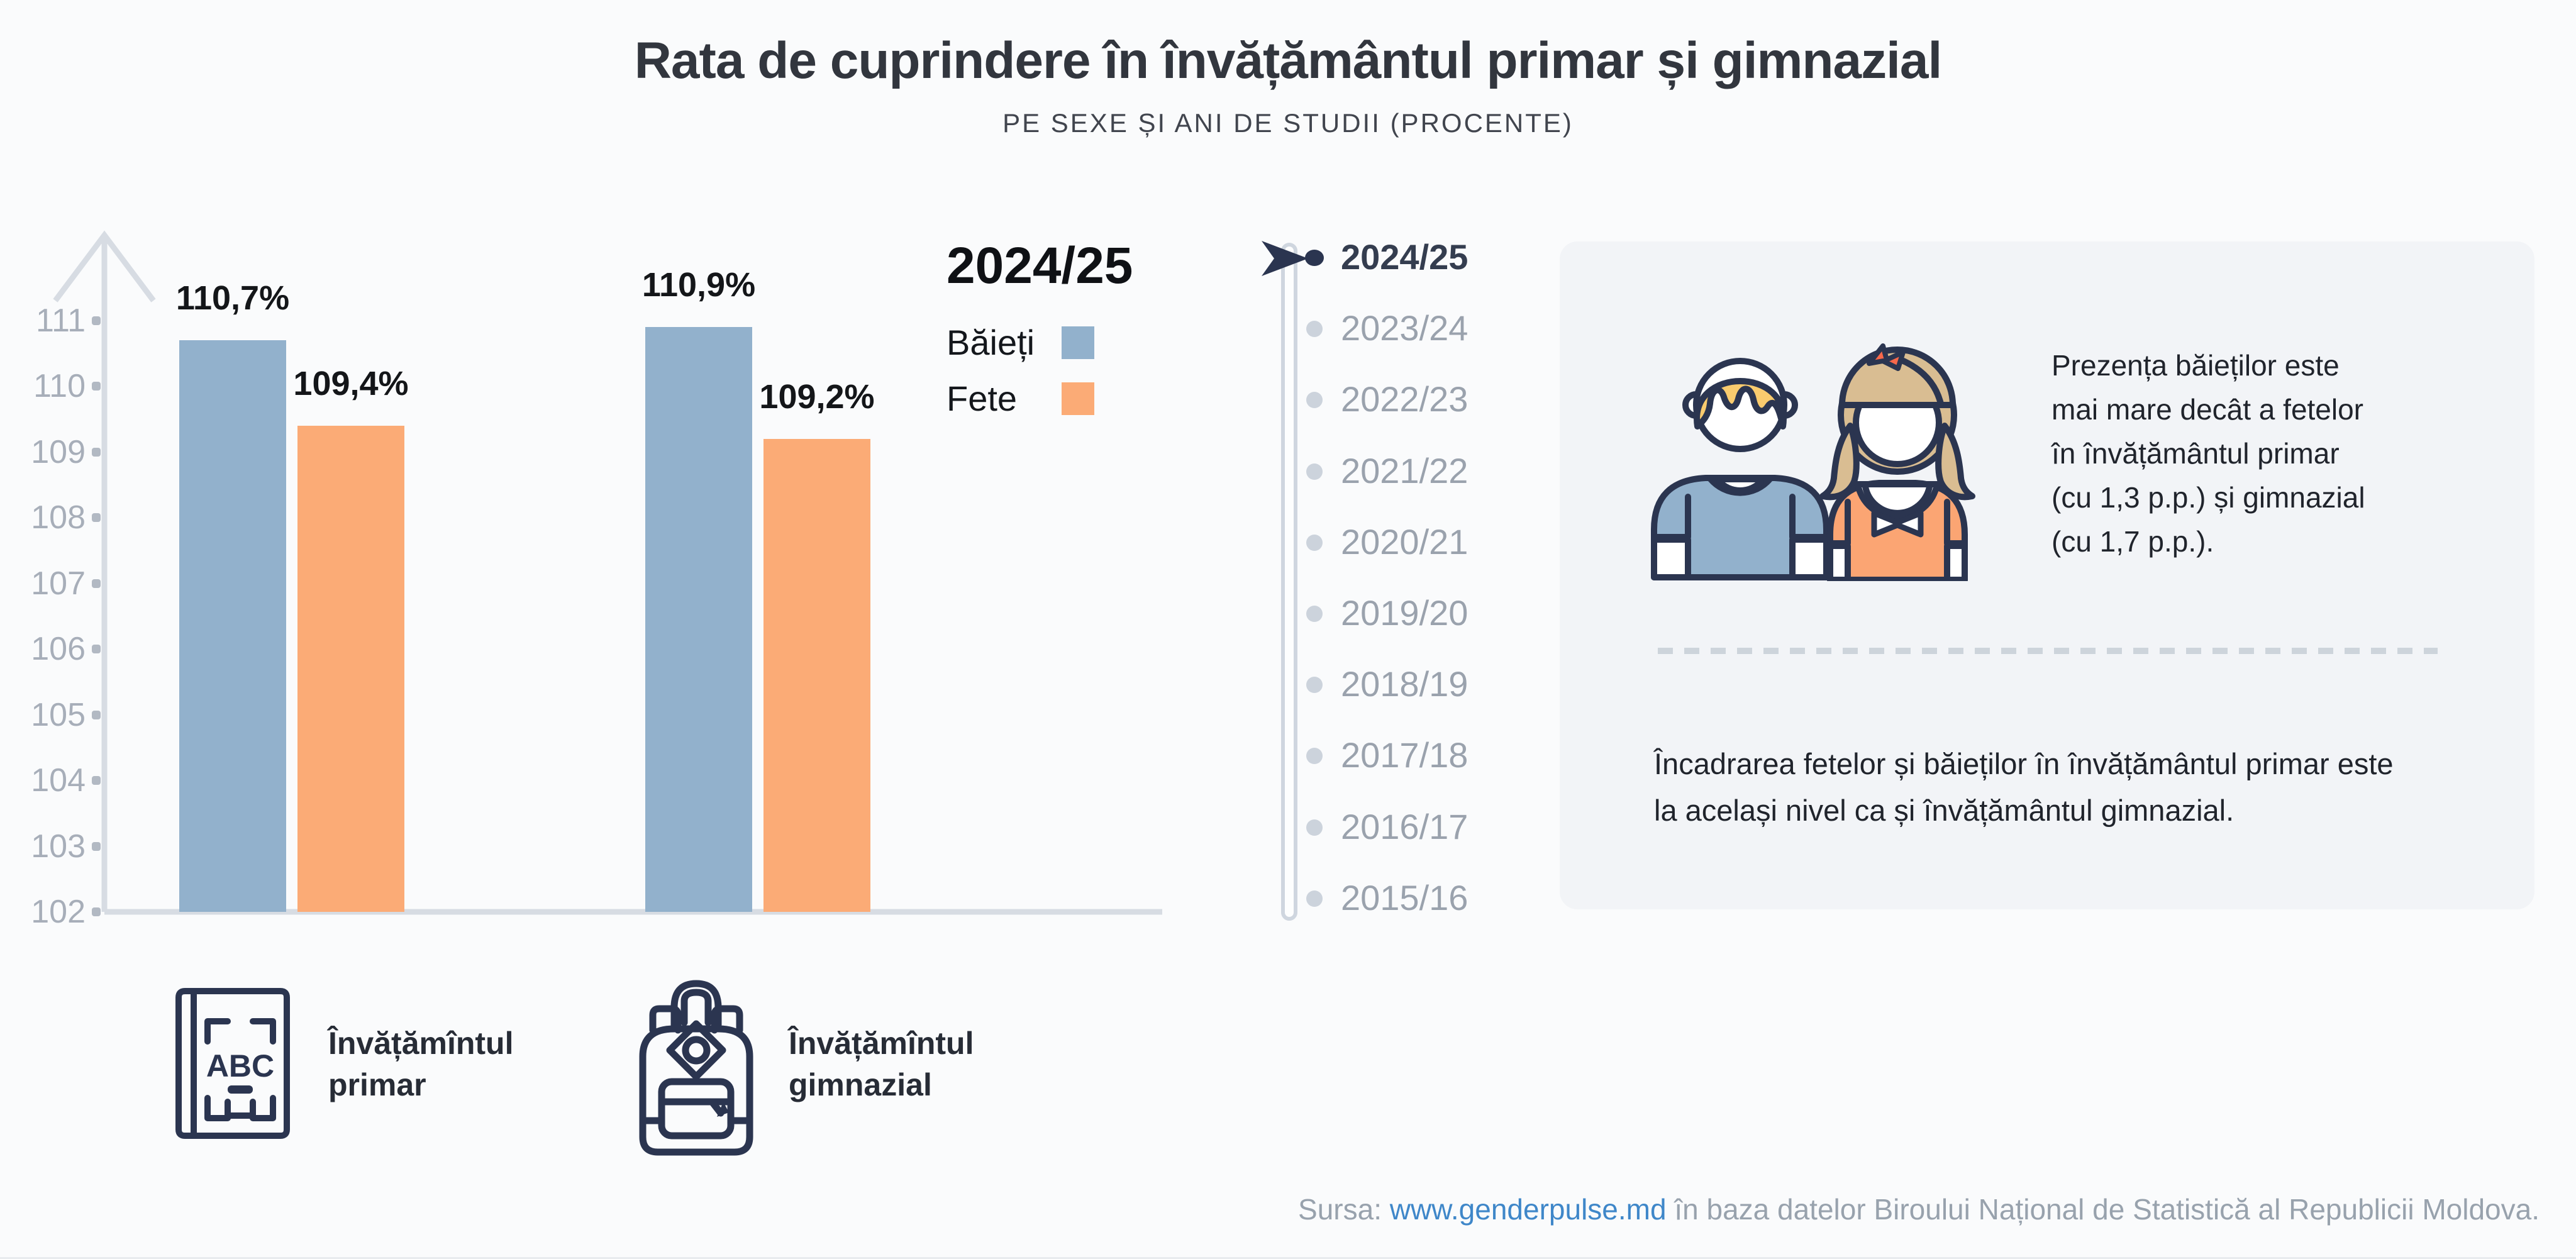 The image size is (2576, 1259). I want to click on boy-collar-inner, so click(1740, 486).